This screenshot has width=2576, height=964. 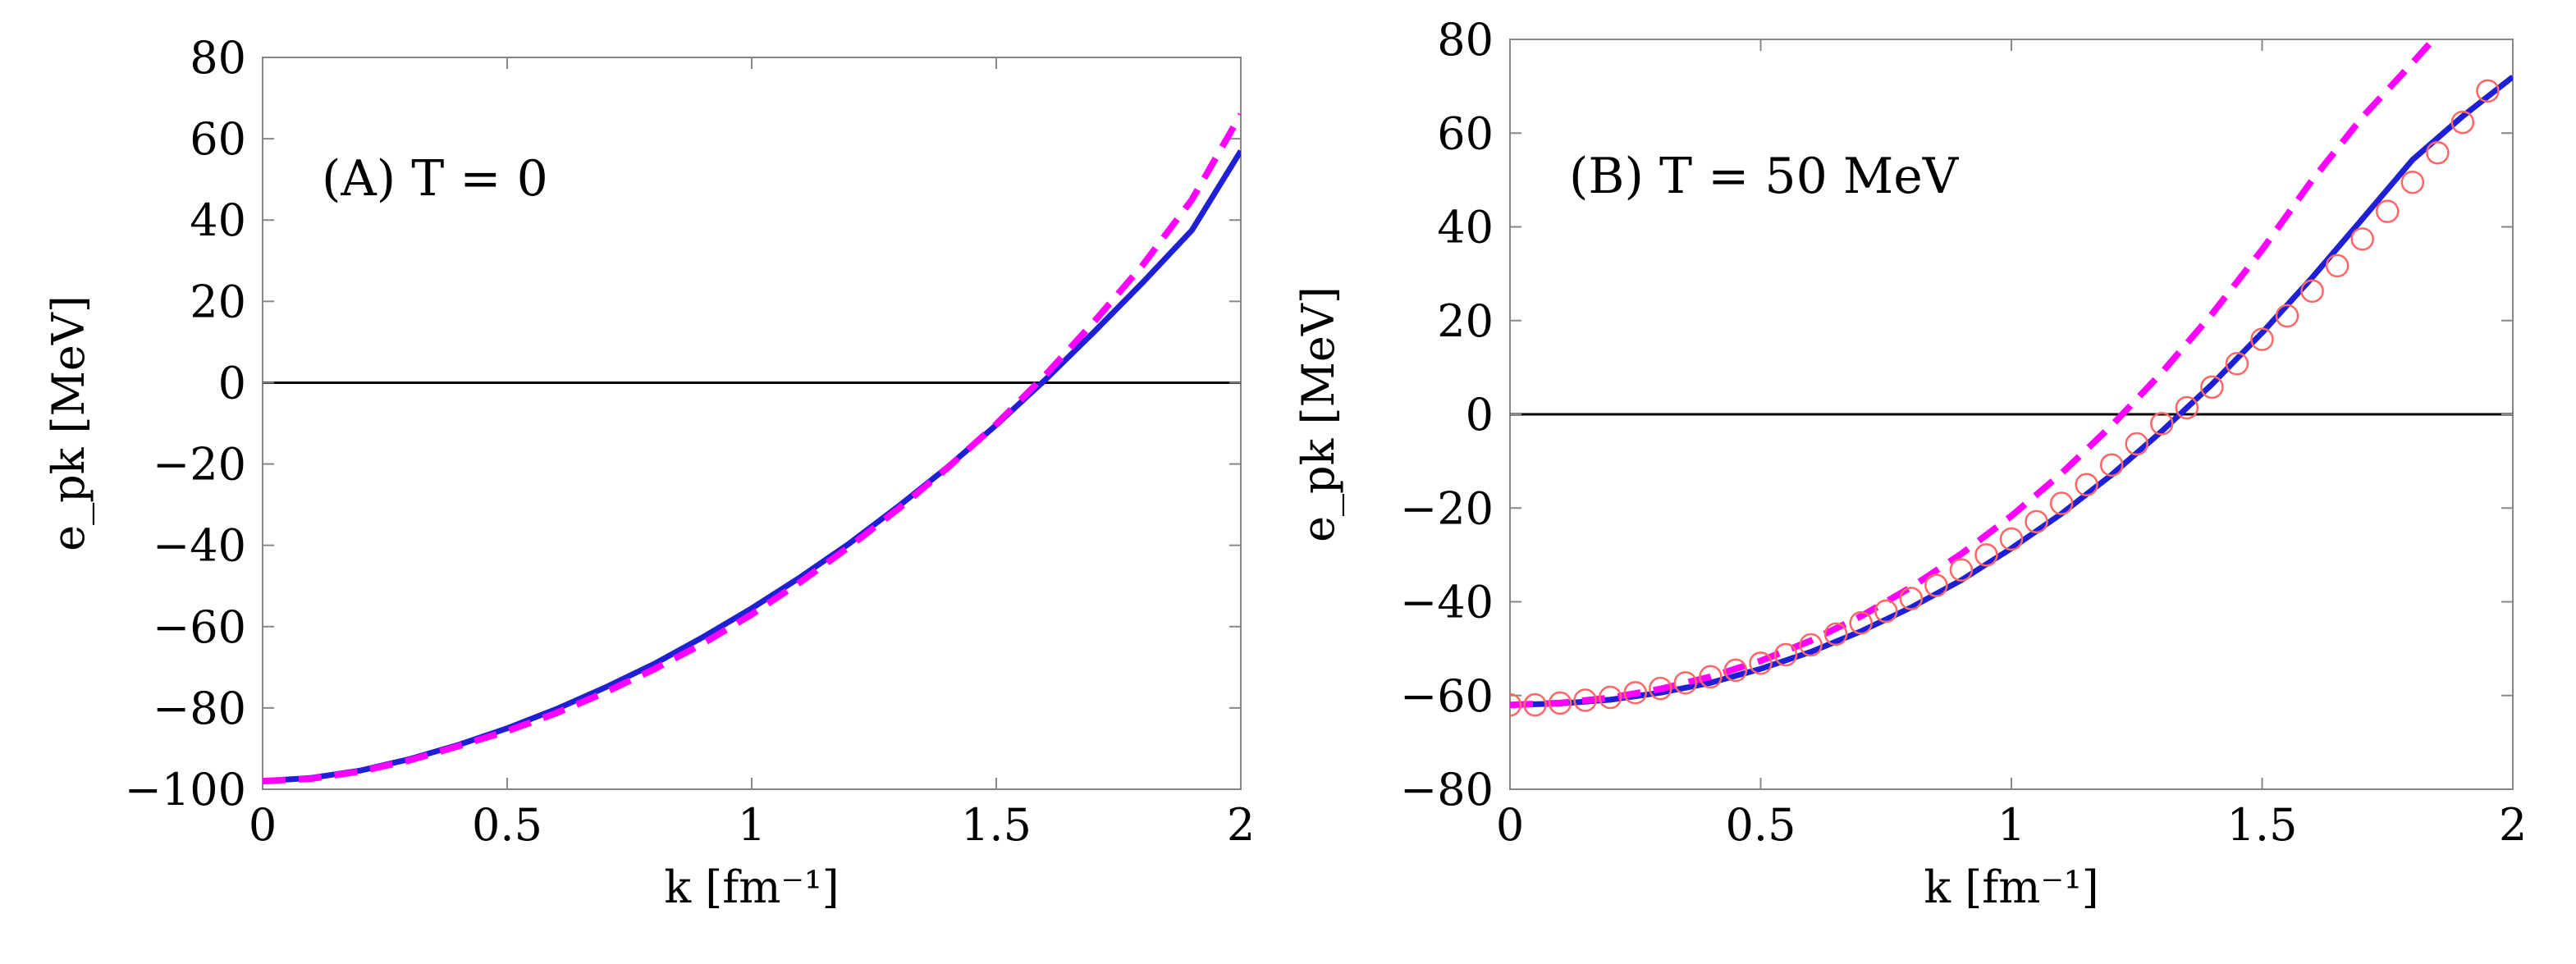 What do you see at coordinates (2262, 825) in the screenshot?
I see `panel-b-x-tick-label: 1.5` at bounding box center [2262, 825].